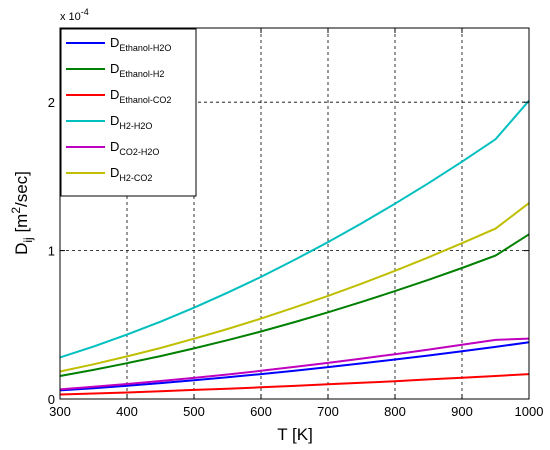 The height and width of the screenshot is (450, 550). I want to click on y-axis-label: Dij [m2/sec], so click(22, 213).